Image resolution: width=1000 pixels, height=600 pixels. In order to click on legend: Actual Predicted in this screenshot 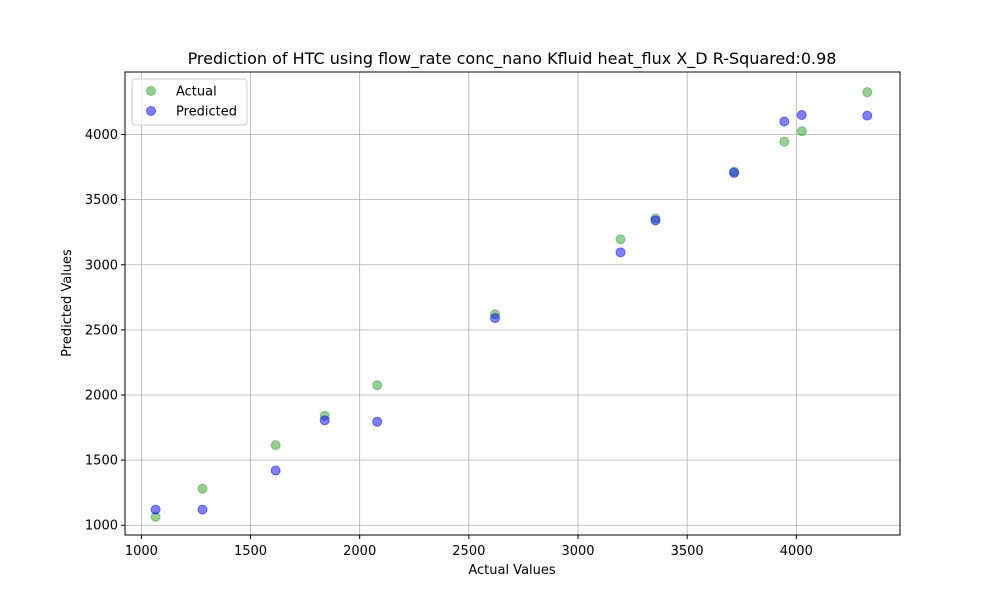, I will do `click(189, 102)`.